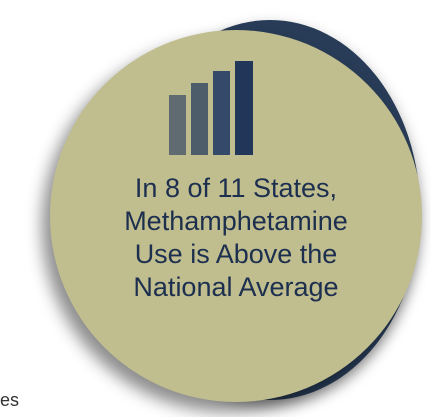 Image resolution: width=431 pixels, height=417 pixels. I want to click on headline-line-1: In 8 of 11 States,, so click(236, 188).